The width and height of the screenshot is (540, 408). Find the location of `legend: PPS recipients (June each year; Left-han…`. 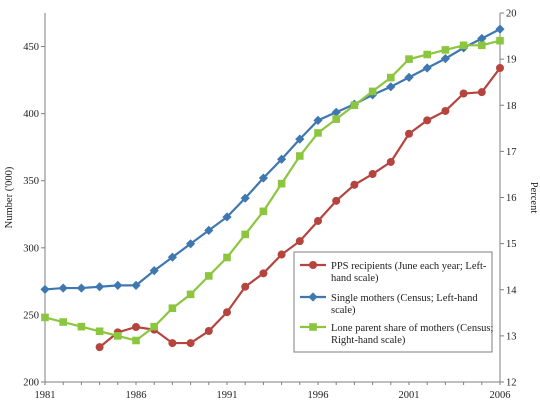

legend: PPS recipients (June each year; Left-han… is located at coordinates (393, 302).